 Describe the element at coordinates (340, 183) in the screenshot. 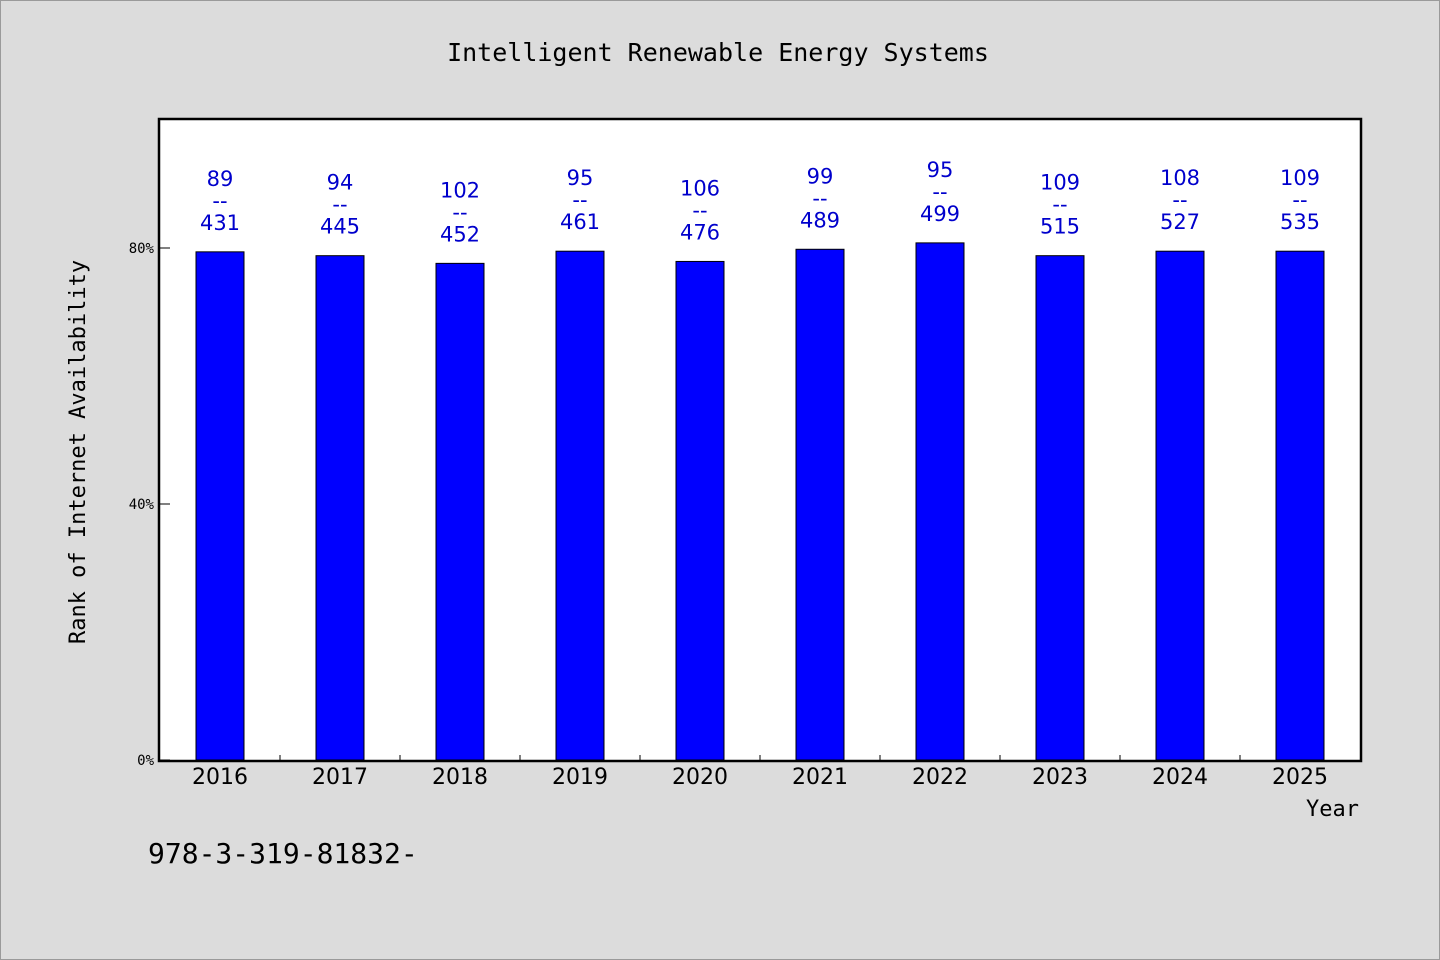

I see `data-label-top: 94` at that location.